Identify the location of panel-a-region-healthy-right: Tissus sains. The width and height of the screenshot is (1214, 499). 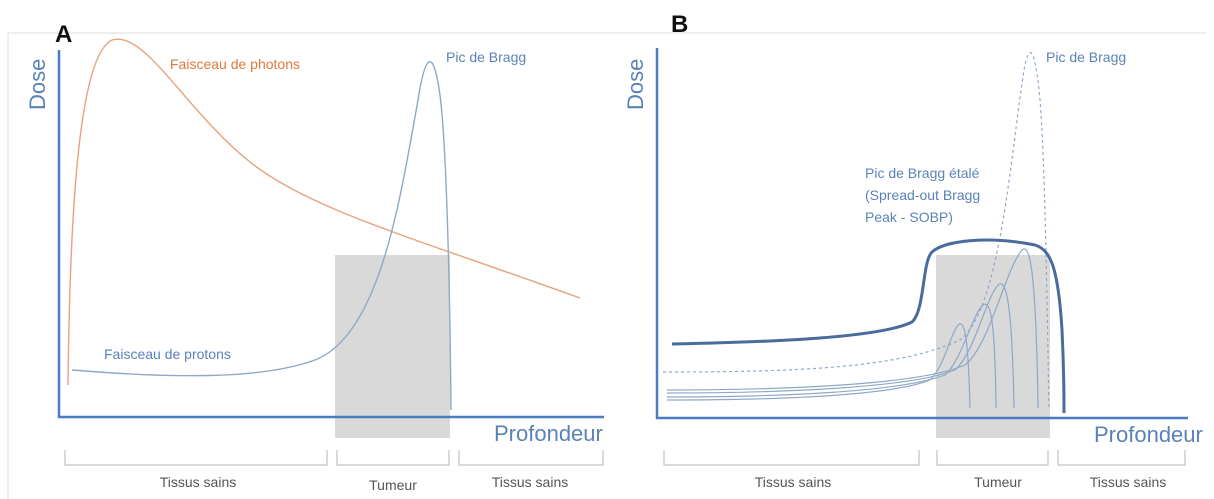
(530, 482).